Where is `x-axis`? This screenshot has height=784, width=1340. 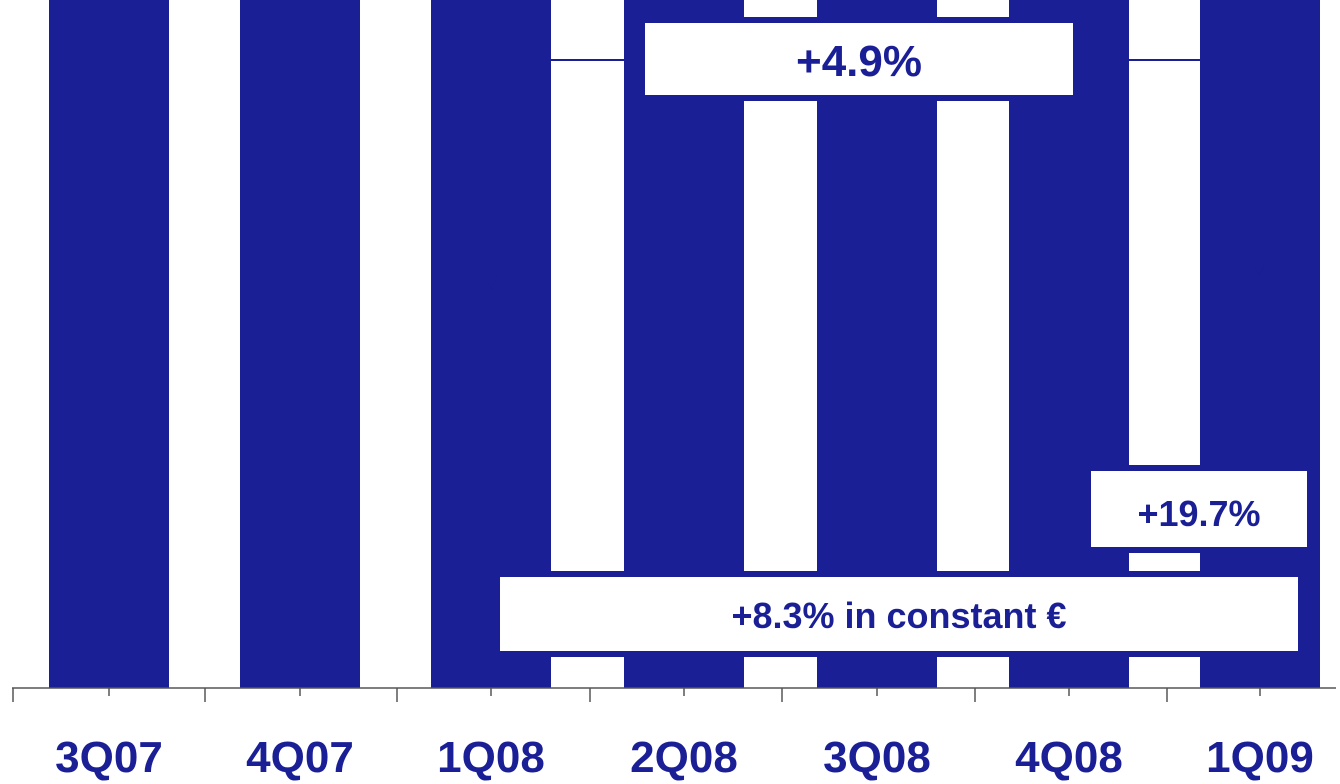 x-axis is located at coordinates (674, 694).